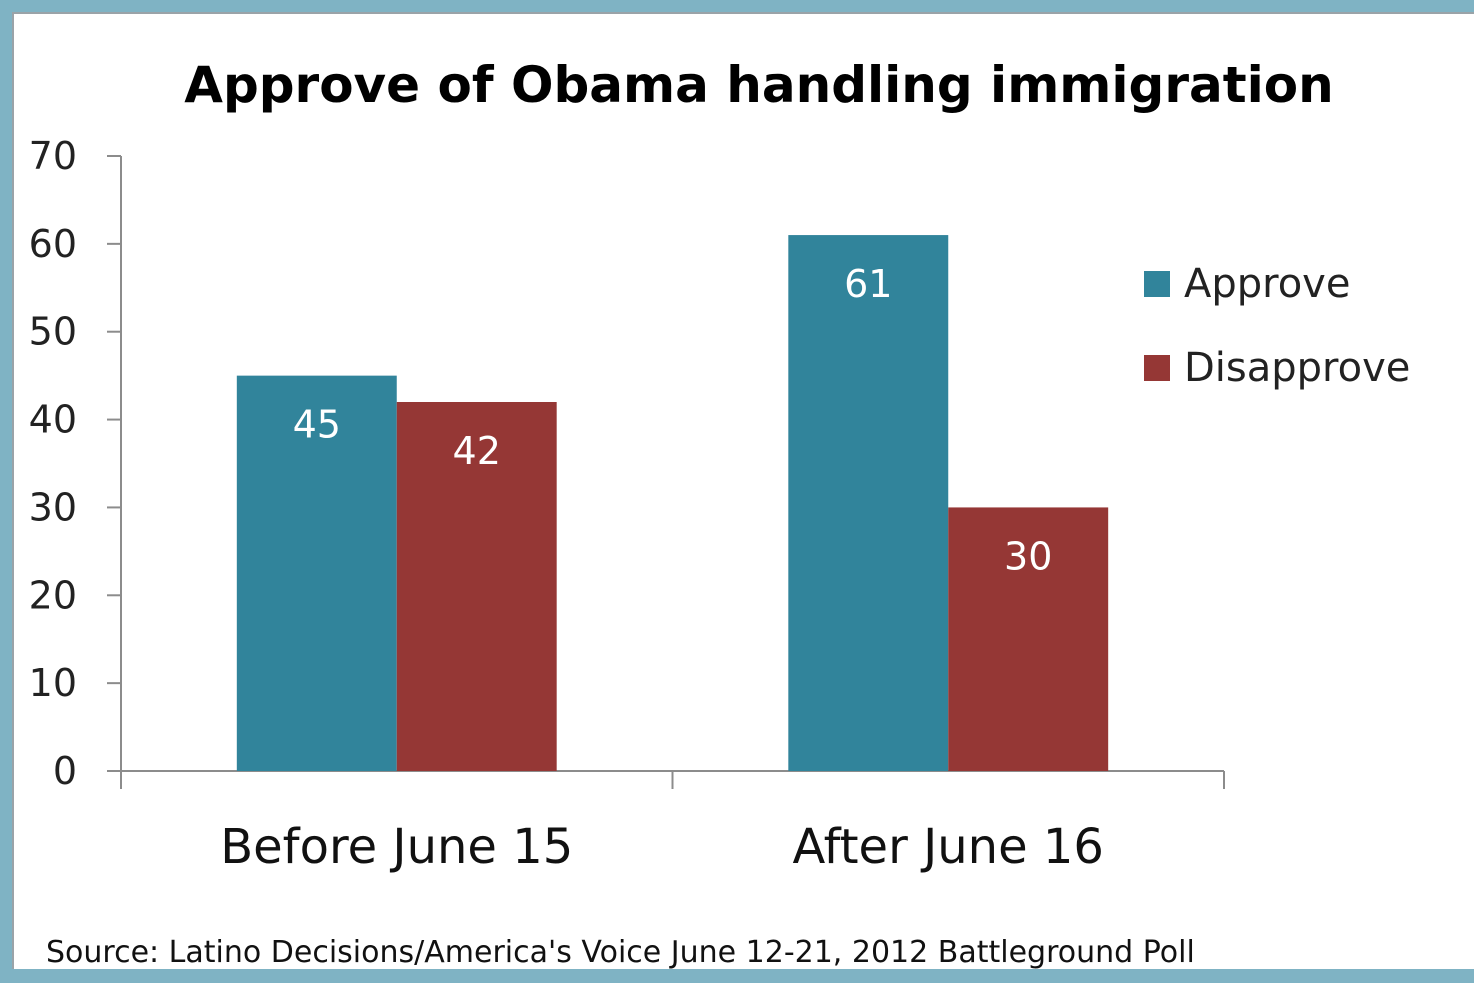 This screenshot has width=1474, height=983. Describe the element at coordinates (948, 847) in the screenshot. I see `x-category-label: After June 16` at that location.